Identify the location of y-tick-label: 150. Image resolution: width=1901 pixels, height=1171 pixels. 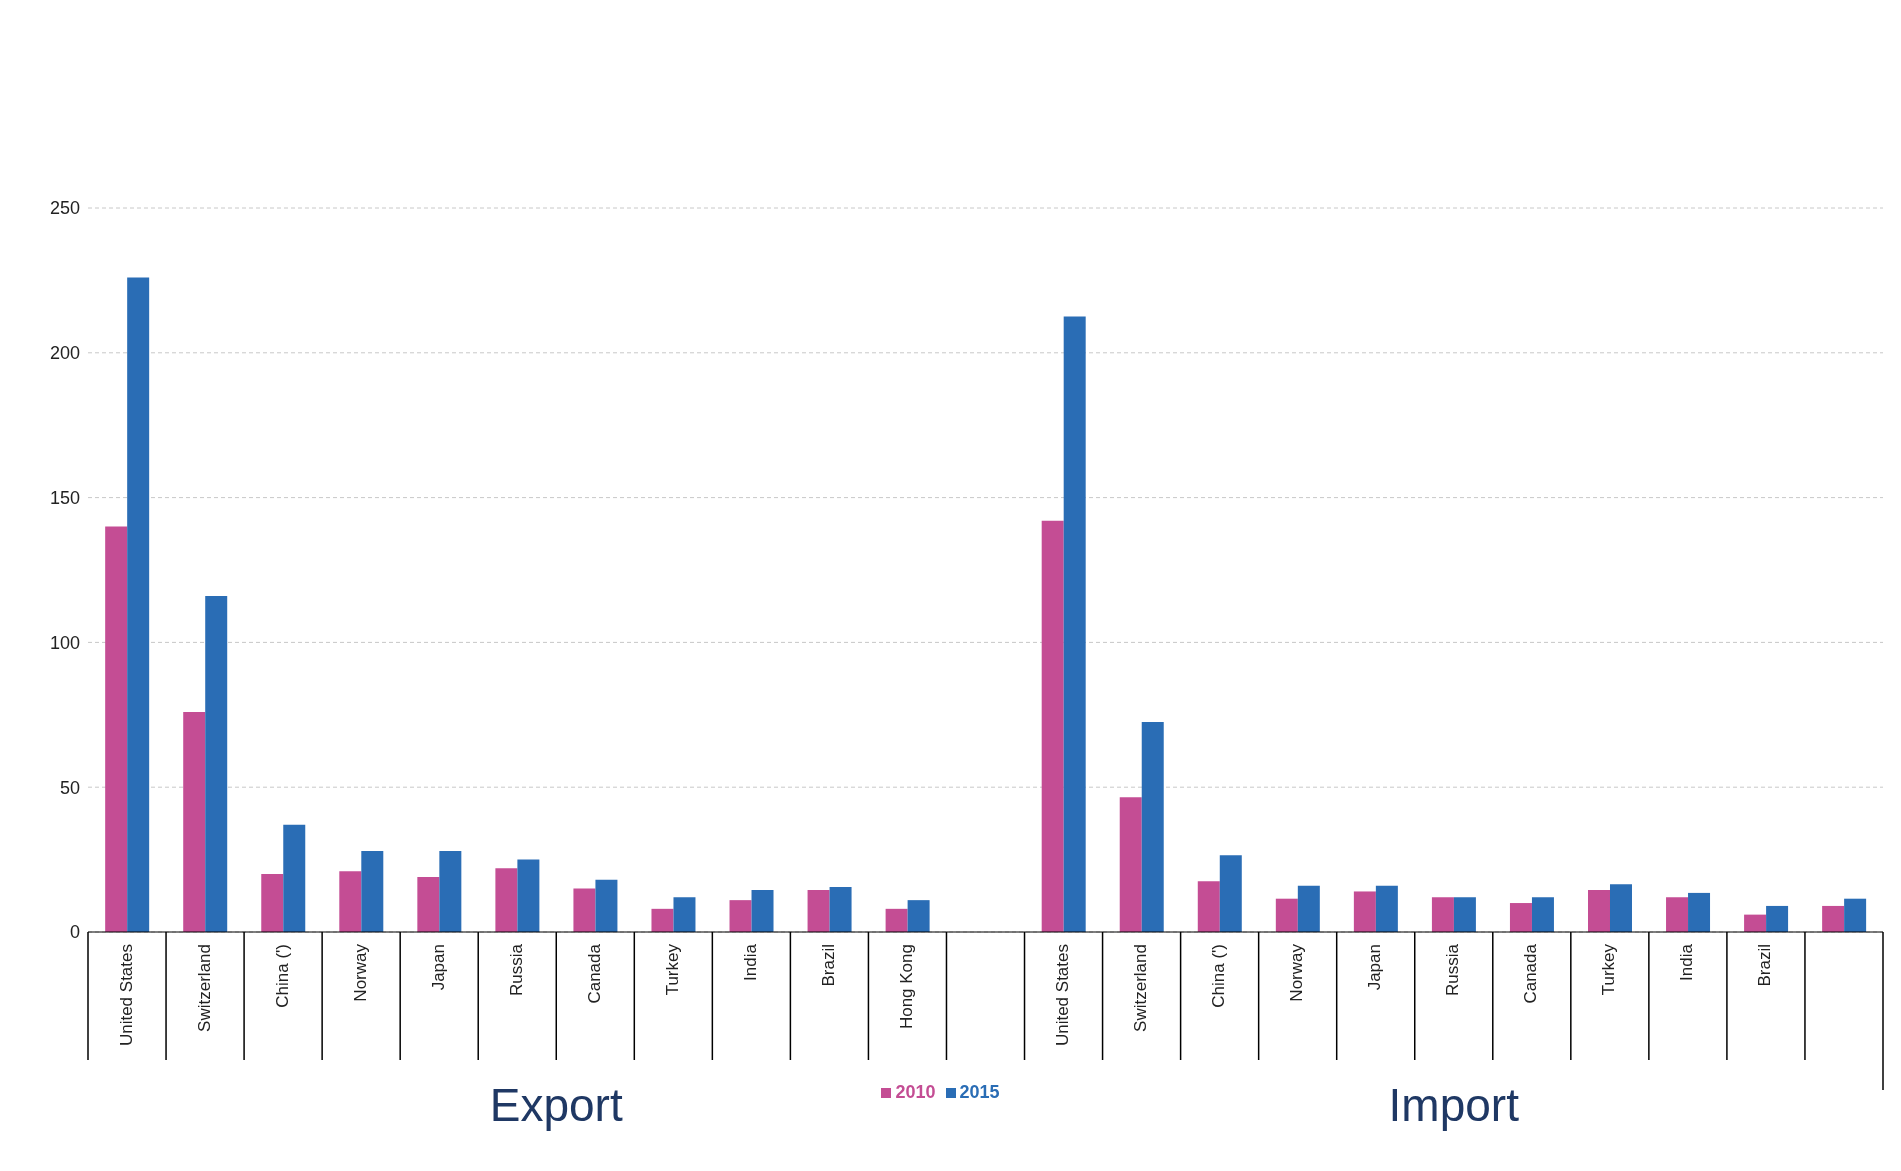
(64, 497).